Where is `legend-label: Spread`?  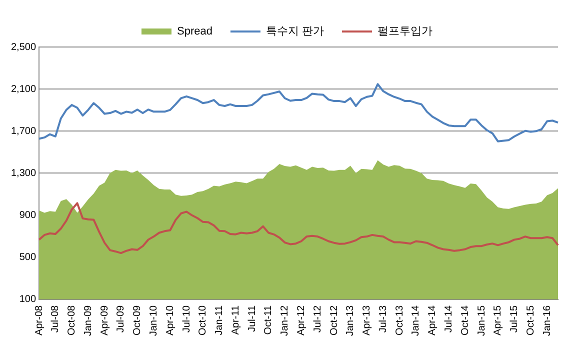 legend-label: Spread is located at coordinates (194, 32).